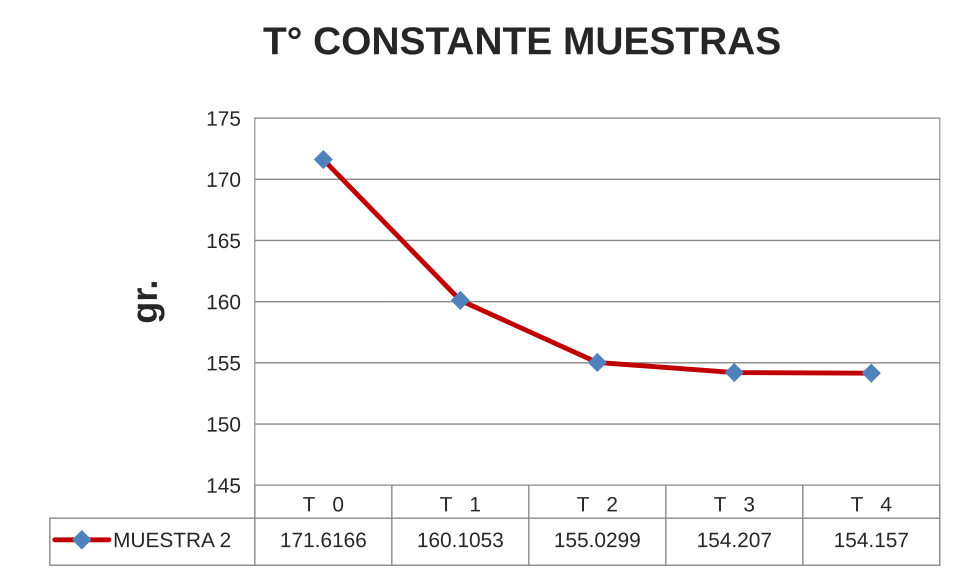  Describe the element at coordinates (597, 540) in the screenshot. I see `data-label: 155.0299` at that location.